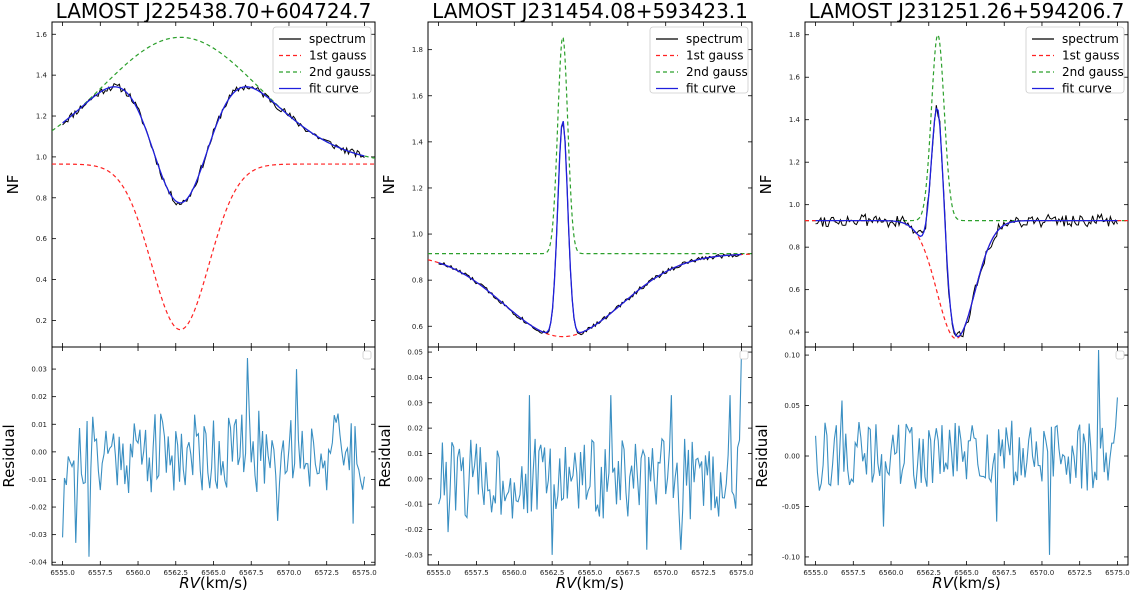 This screenshot has width=1138, height=598. Describe the element at coordinates (385, 455) in the screenshot. I see `residual-axis-label: Residual` at that location.